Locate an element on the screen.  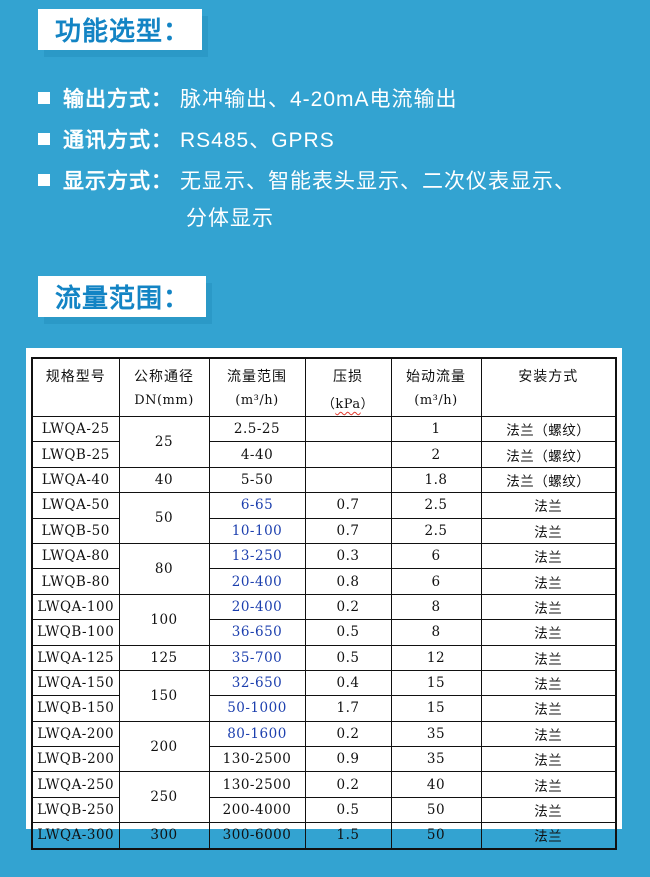
model-cell: LWQB-50 is located at coordinates (75, 530).